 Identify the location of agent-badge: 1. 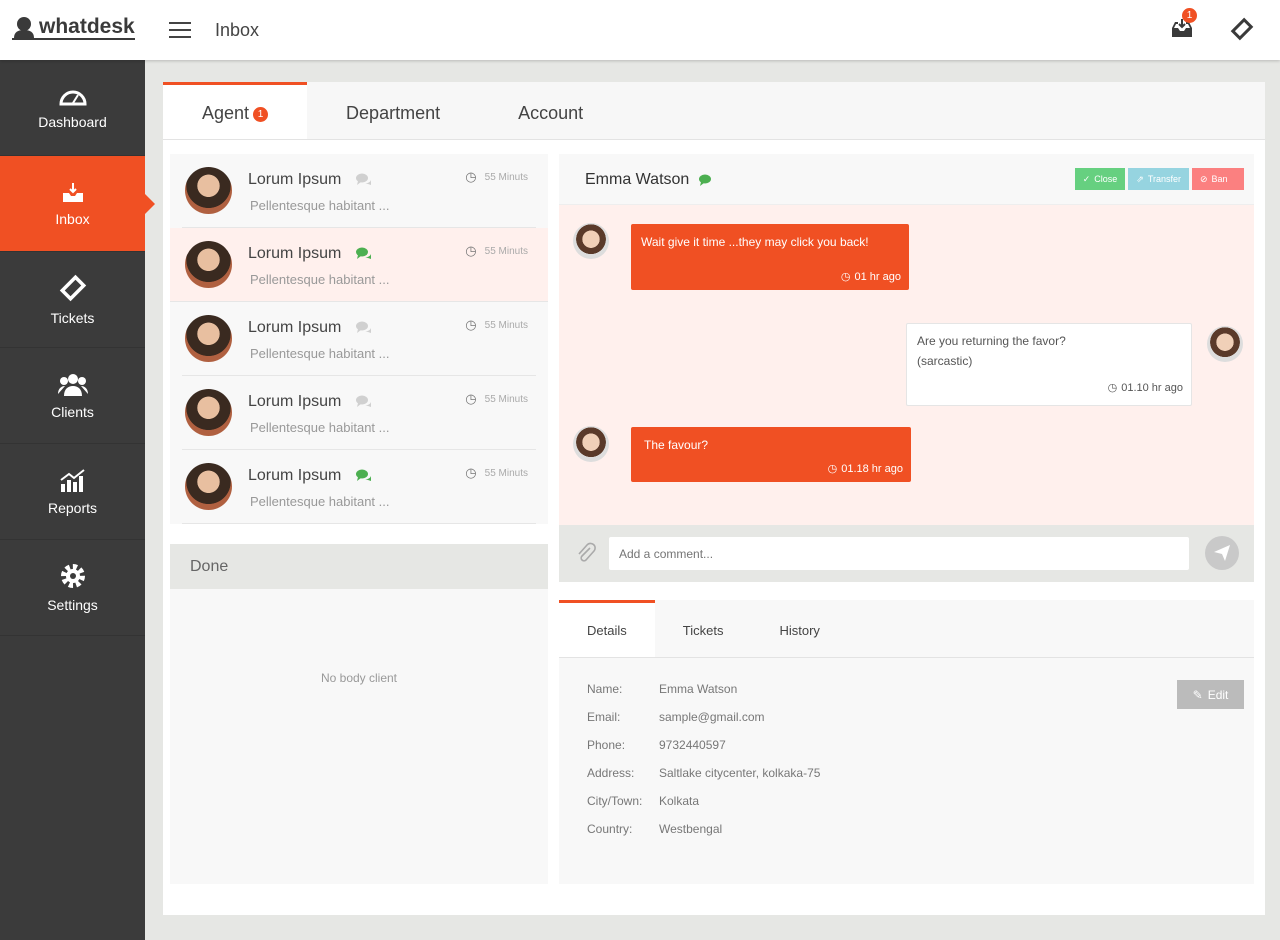
(261, 114).